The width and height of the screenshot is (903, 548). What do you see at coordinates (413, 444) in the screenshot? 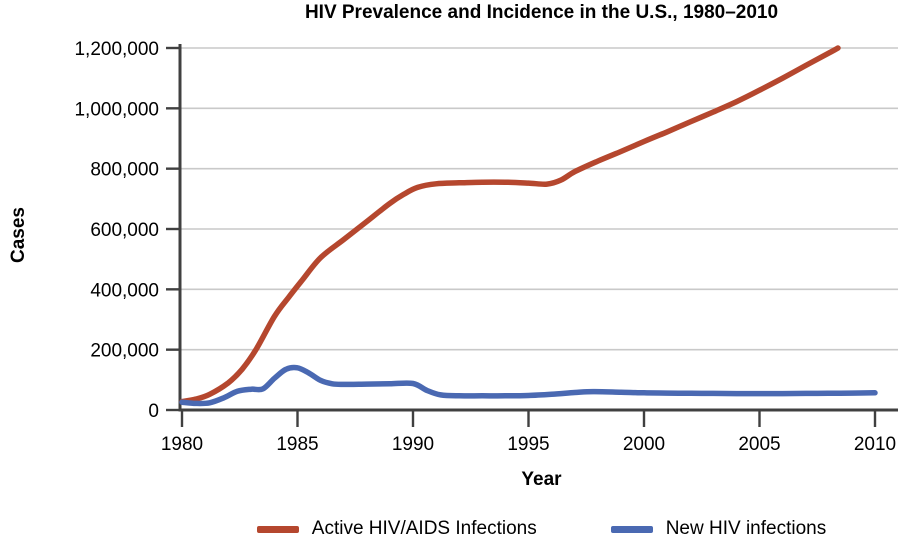
I see `x-tick-label: 1990` at bounding box center [413, 444].